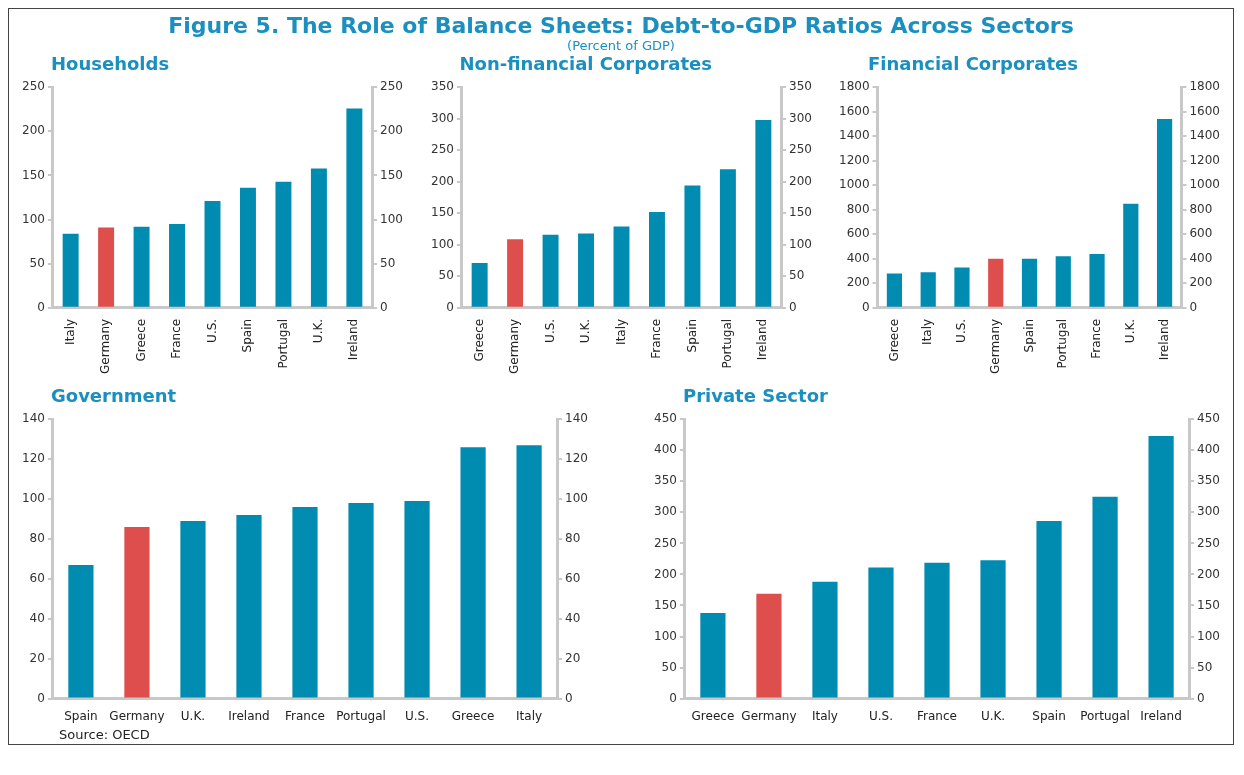 This screenshot has width=1244, height=775. What do you see at coordinates (37, 617) in the screenshot?
I see `y-tick-label: 40` at bounding box center [37, 617].